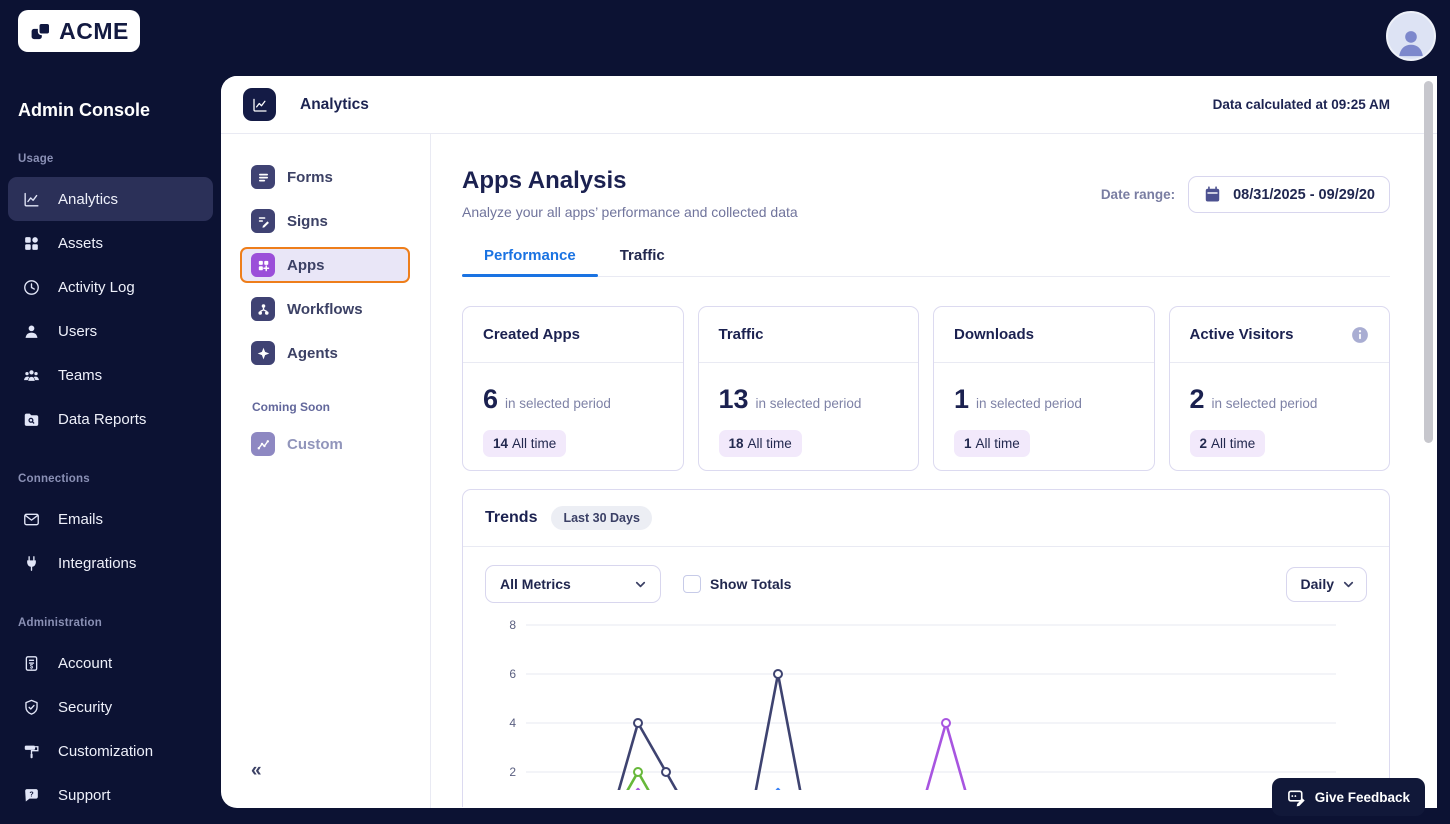 The height and width of the screenshot is (824, 1450). I want to click on svg-text: 6, so click(512, 674).